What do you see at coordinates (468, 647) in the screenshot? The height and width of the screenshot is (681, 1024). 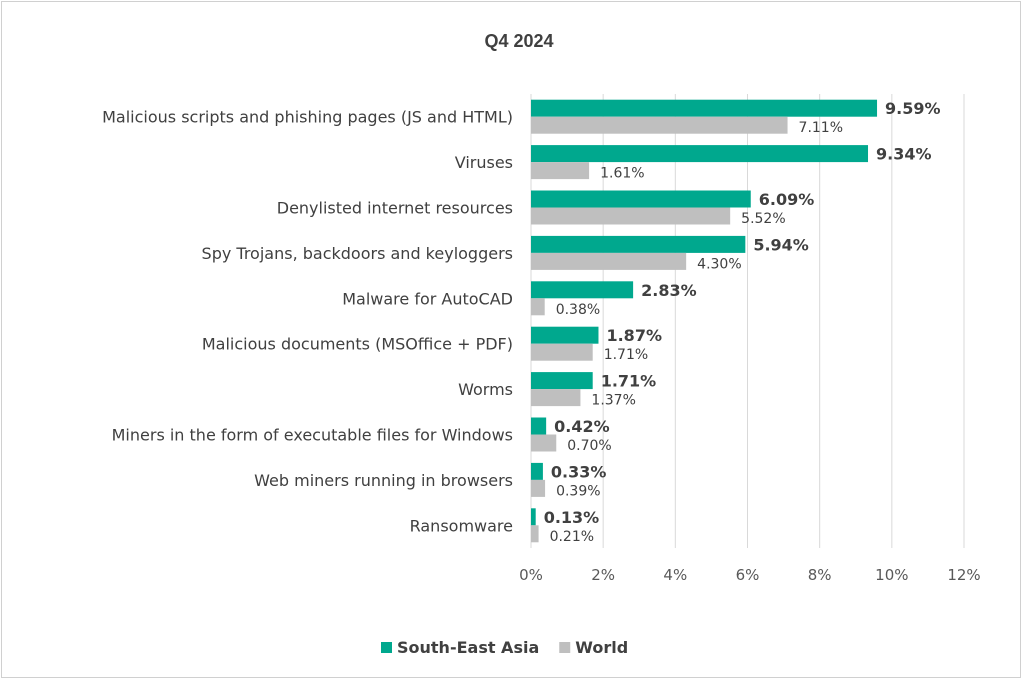 I see `legend-label-south-east-asia: South-East Asia` at bounding box center [468, 647].